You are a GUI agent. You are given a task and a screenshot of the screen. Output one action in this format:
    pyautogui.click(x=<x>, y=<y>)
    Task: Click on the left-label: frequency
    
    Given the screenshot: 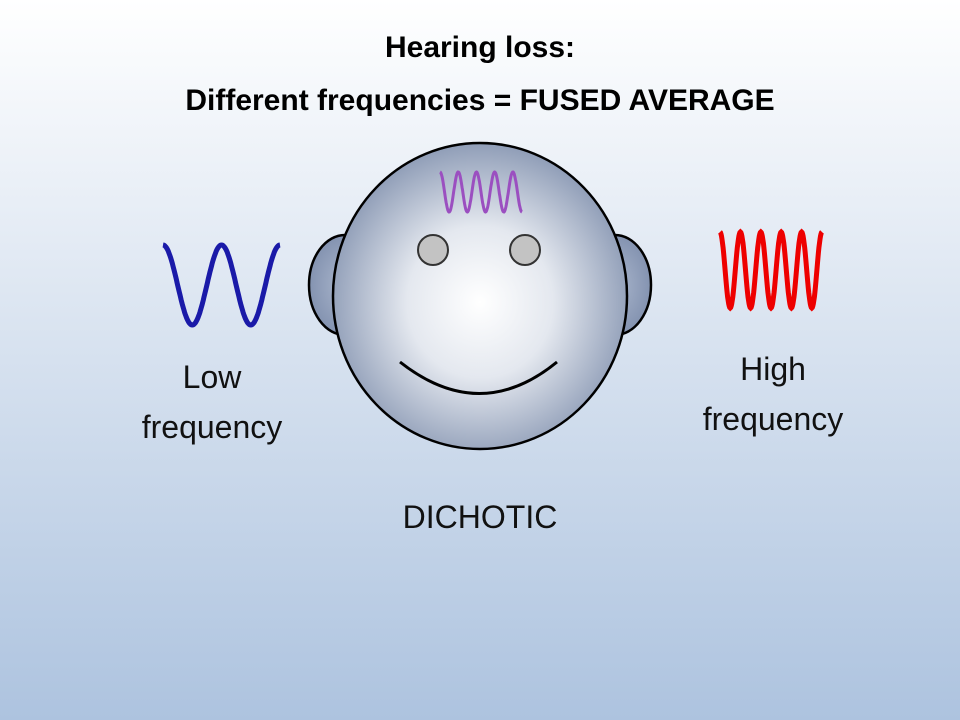 What is the action you would take?
    pyautogui.click(x=212, y=427)
    